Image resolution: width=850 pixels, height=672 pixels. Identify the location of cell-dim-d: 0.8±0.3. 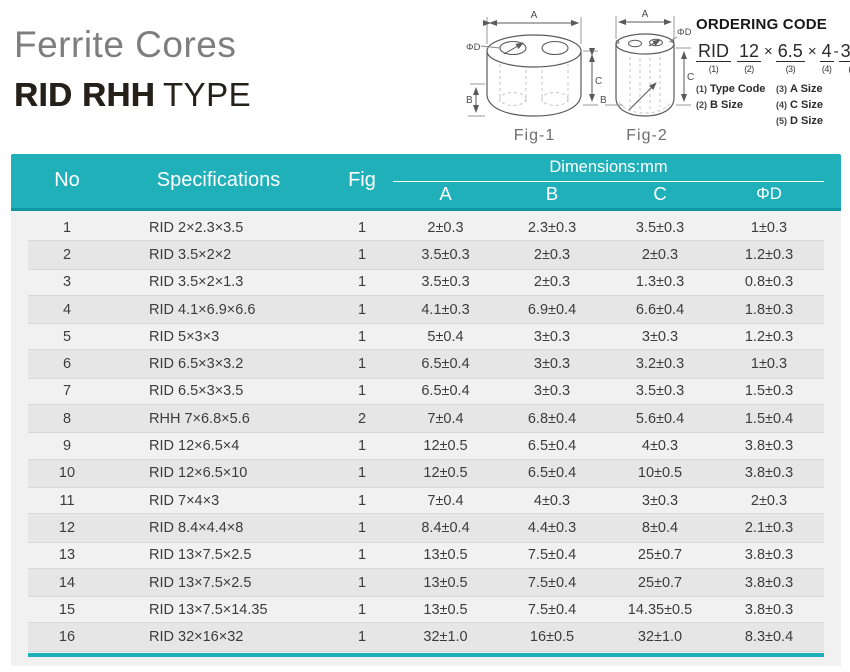
(769, 282).